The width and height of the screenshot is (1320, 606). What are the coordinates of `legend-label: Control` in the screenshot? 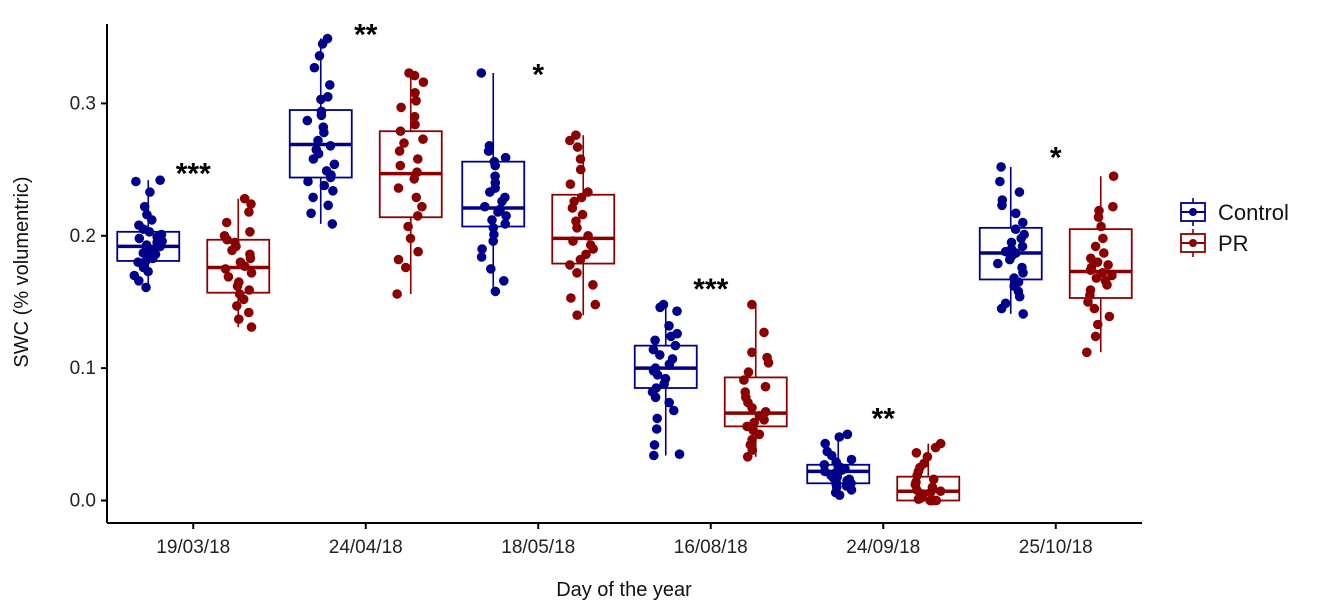 It's located at (1253, 212).